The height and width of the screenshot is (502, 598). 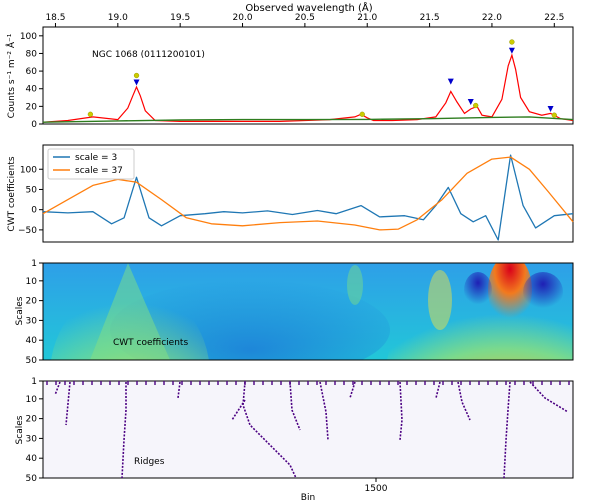 What do you see at coordinates (355, 285) in the screenshot?
I see `heatmap-minor-peak` at bounding box center [355, 285].